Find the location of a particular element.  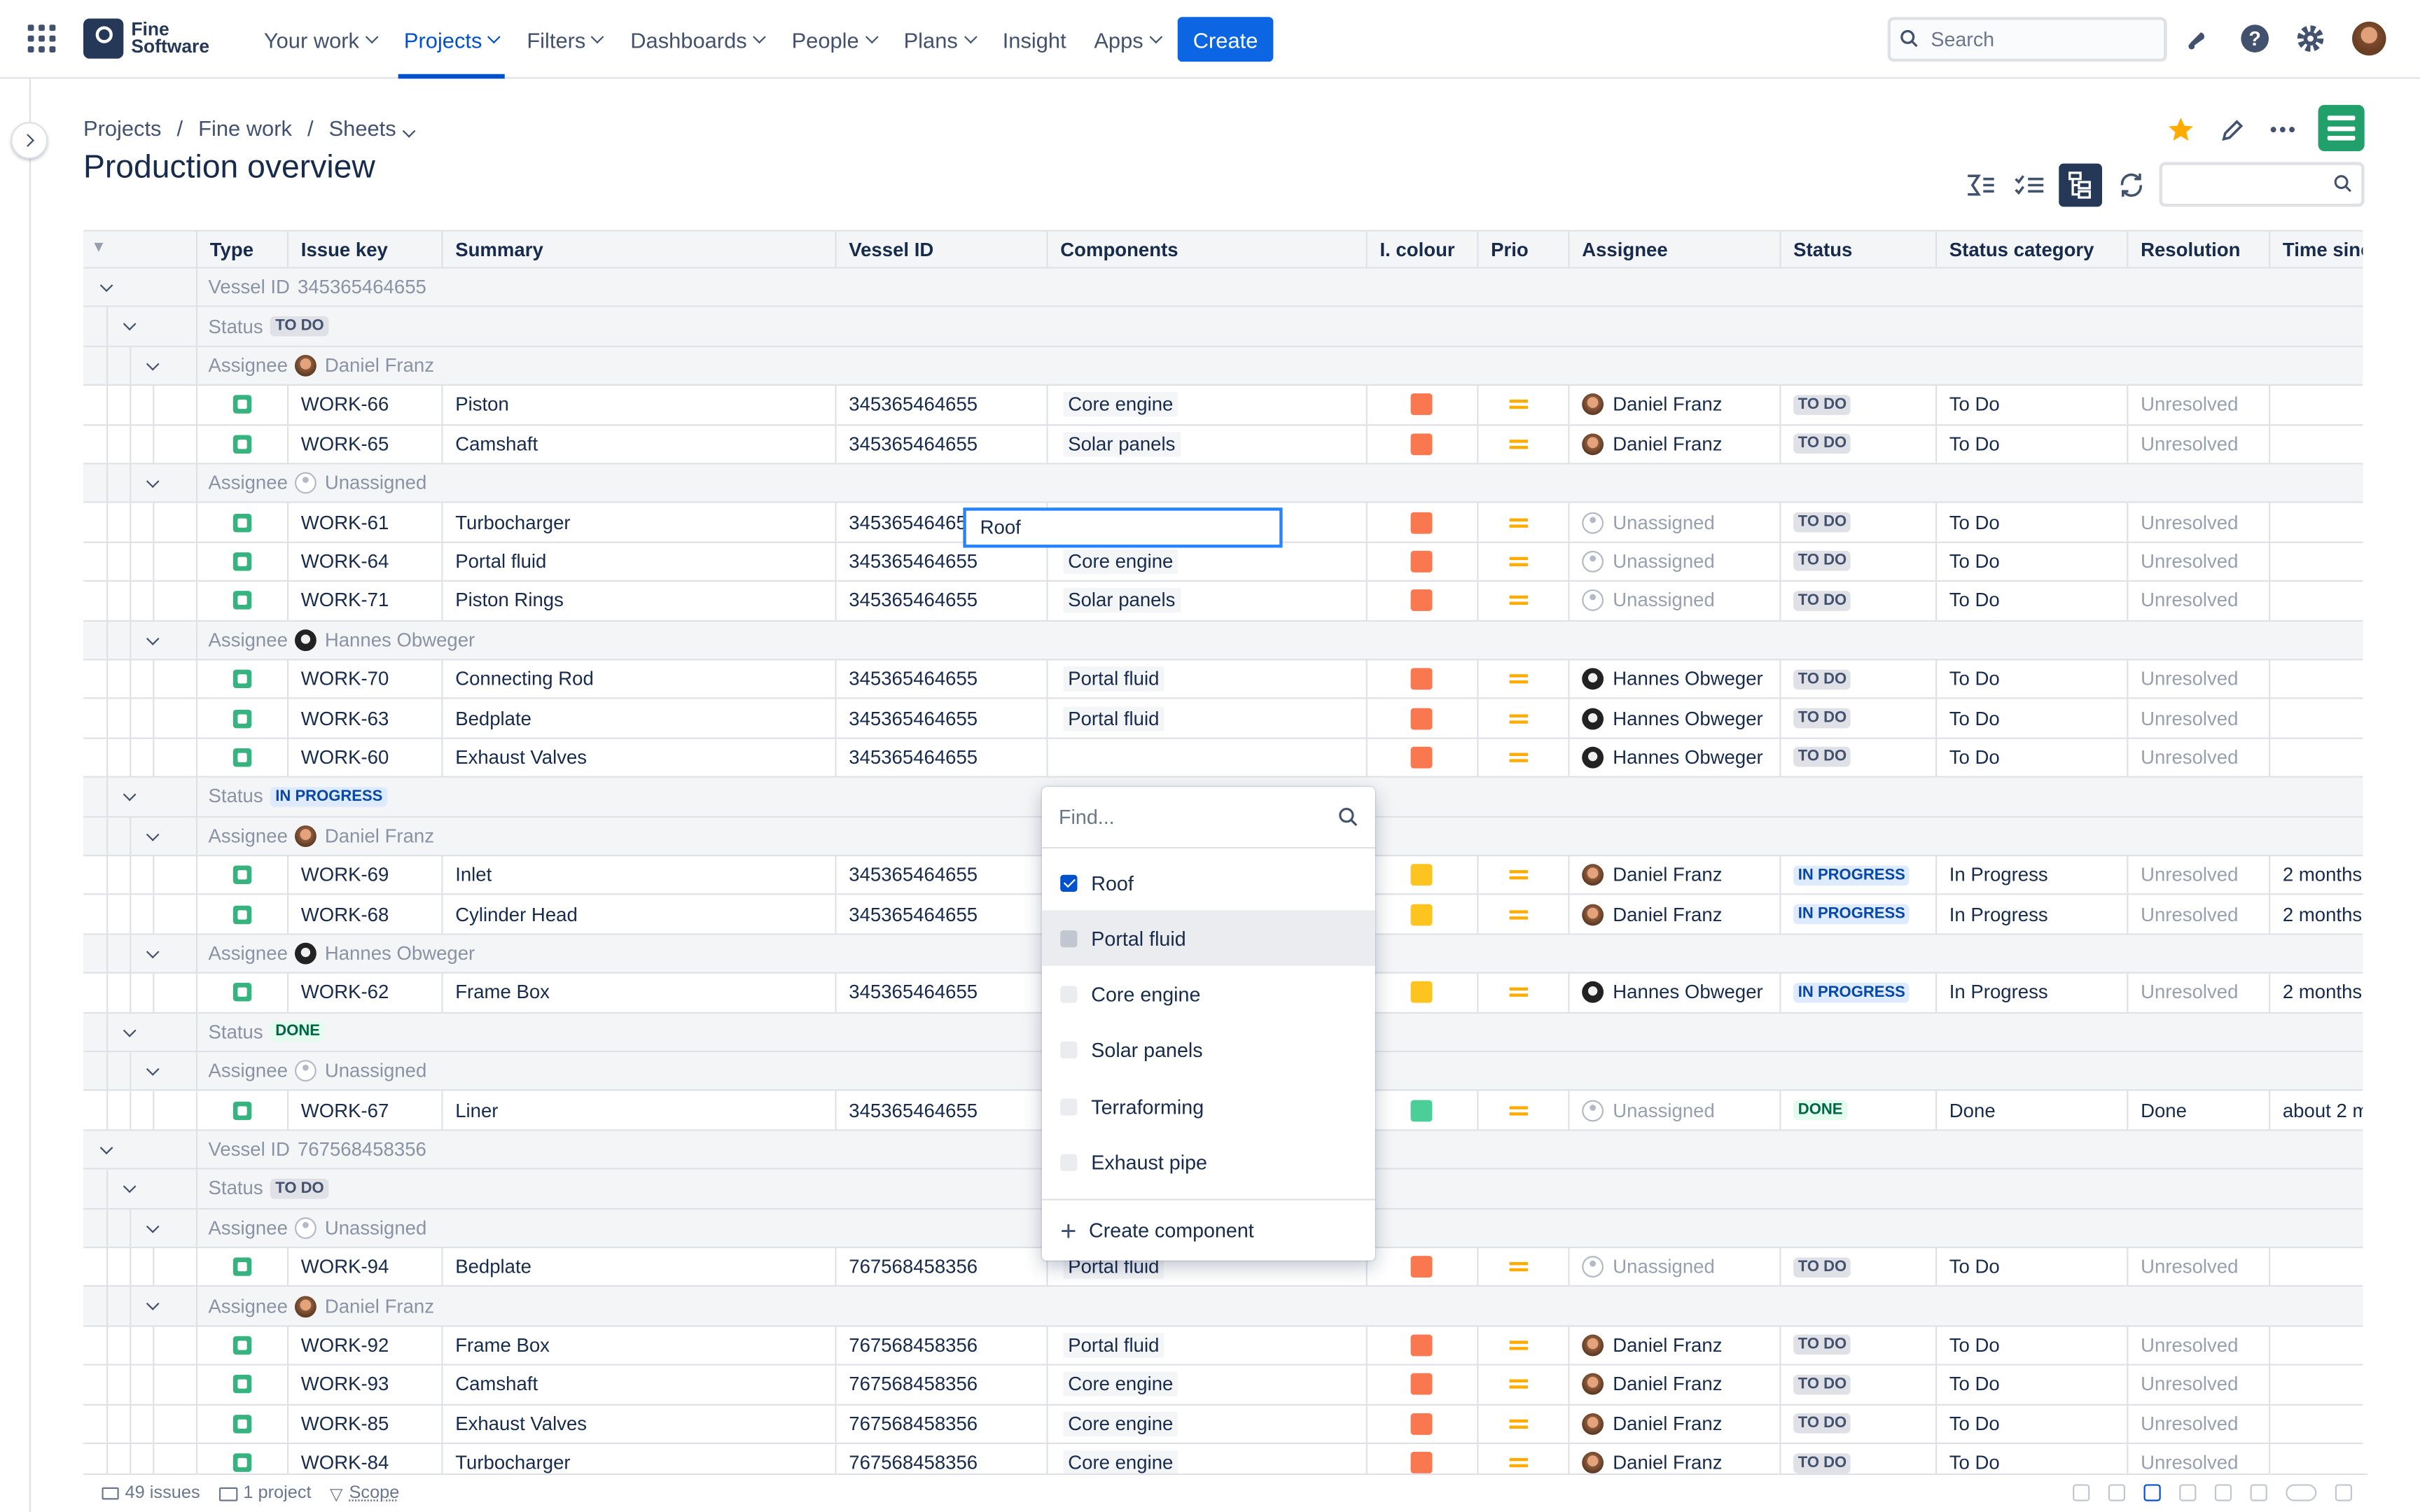

component-option: Portal fluid is located at coordinates (1208, 939).